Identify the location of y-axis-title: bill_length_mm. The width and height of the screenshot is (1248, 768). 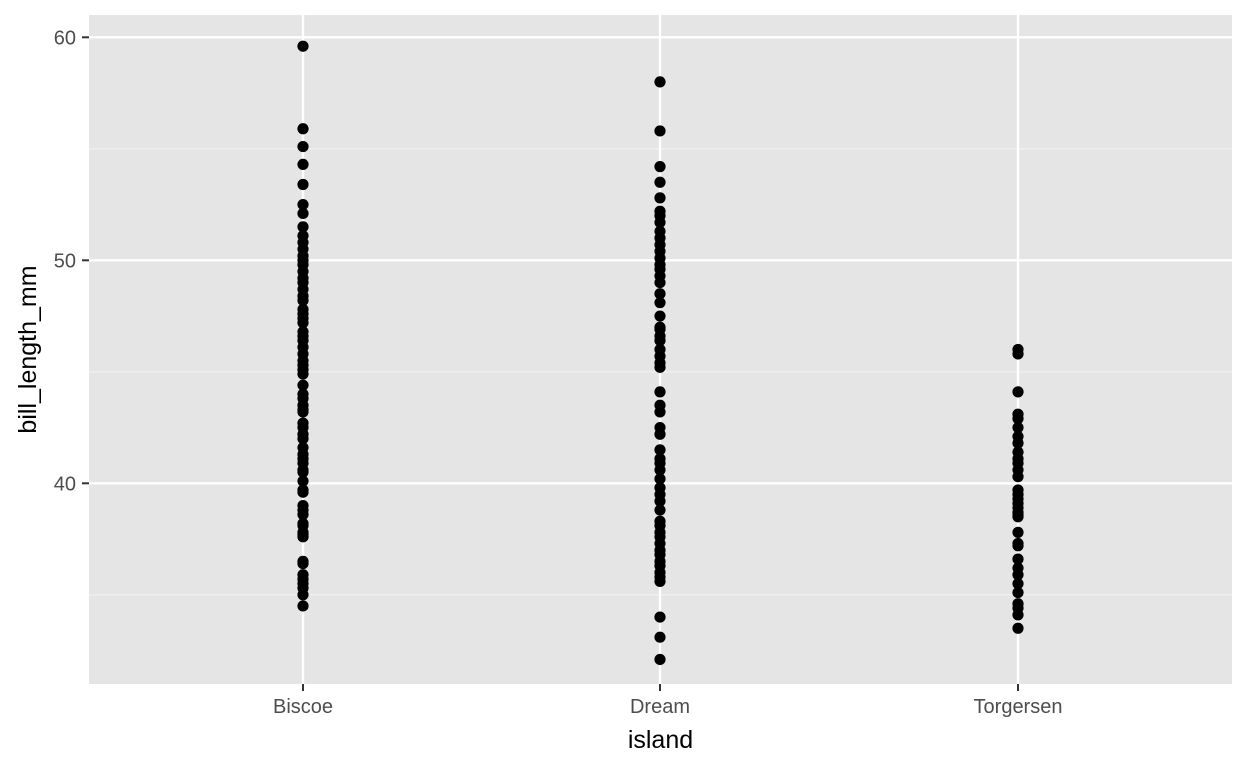
(28, 349).